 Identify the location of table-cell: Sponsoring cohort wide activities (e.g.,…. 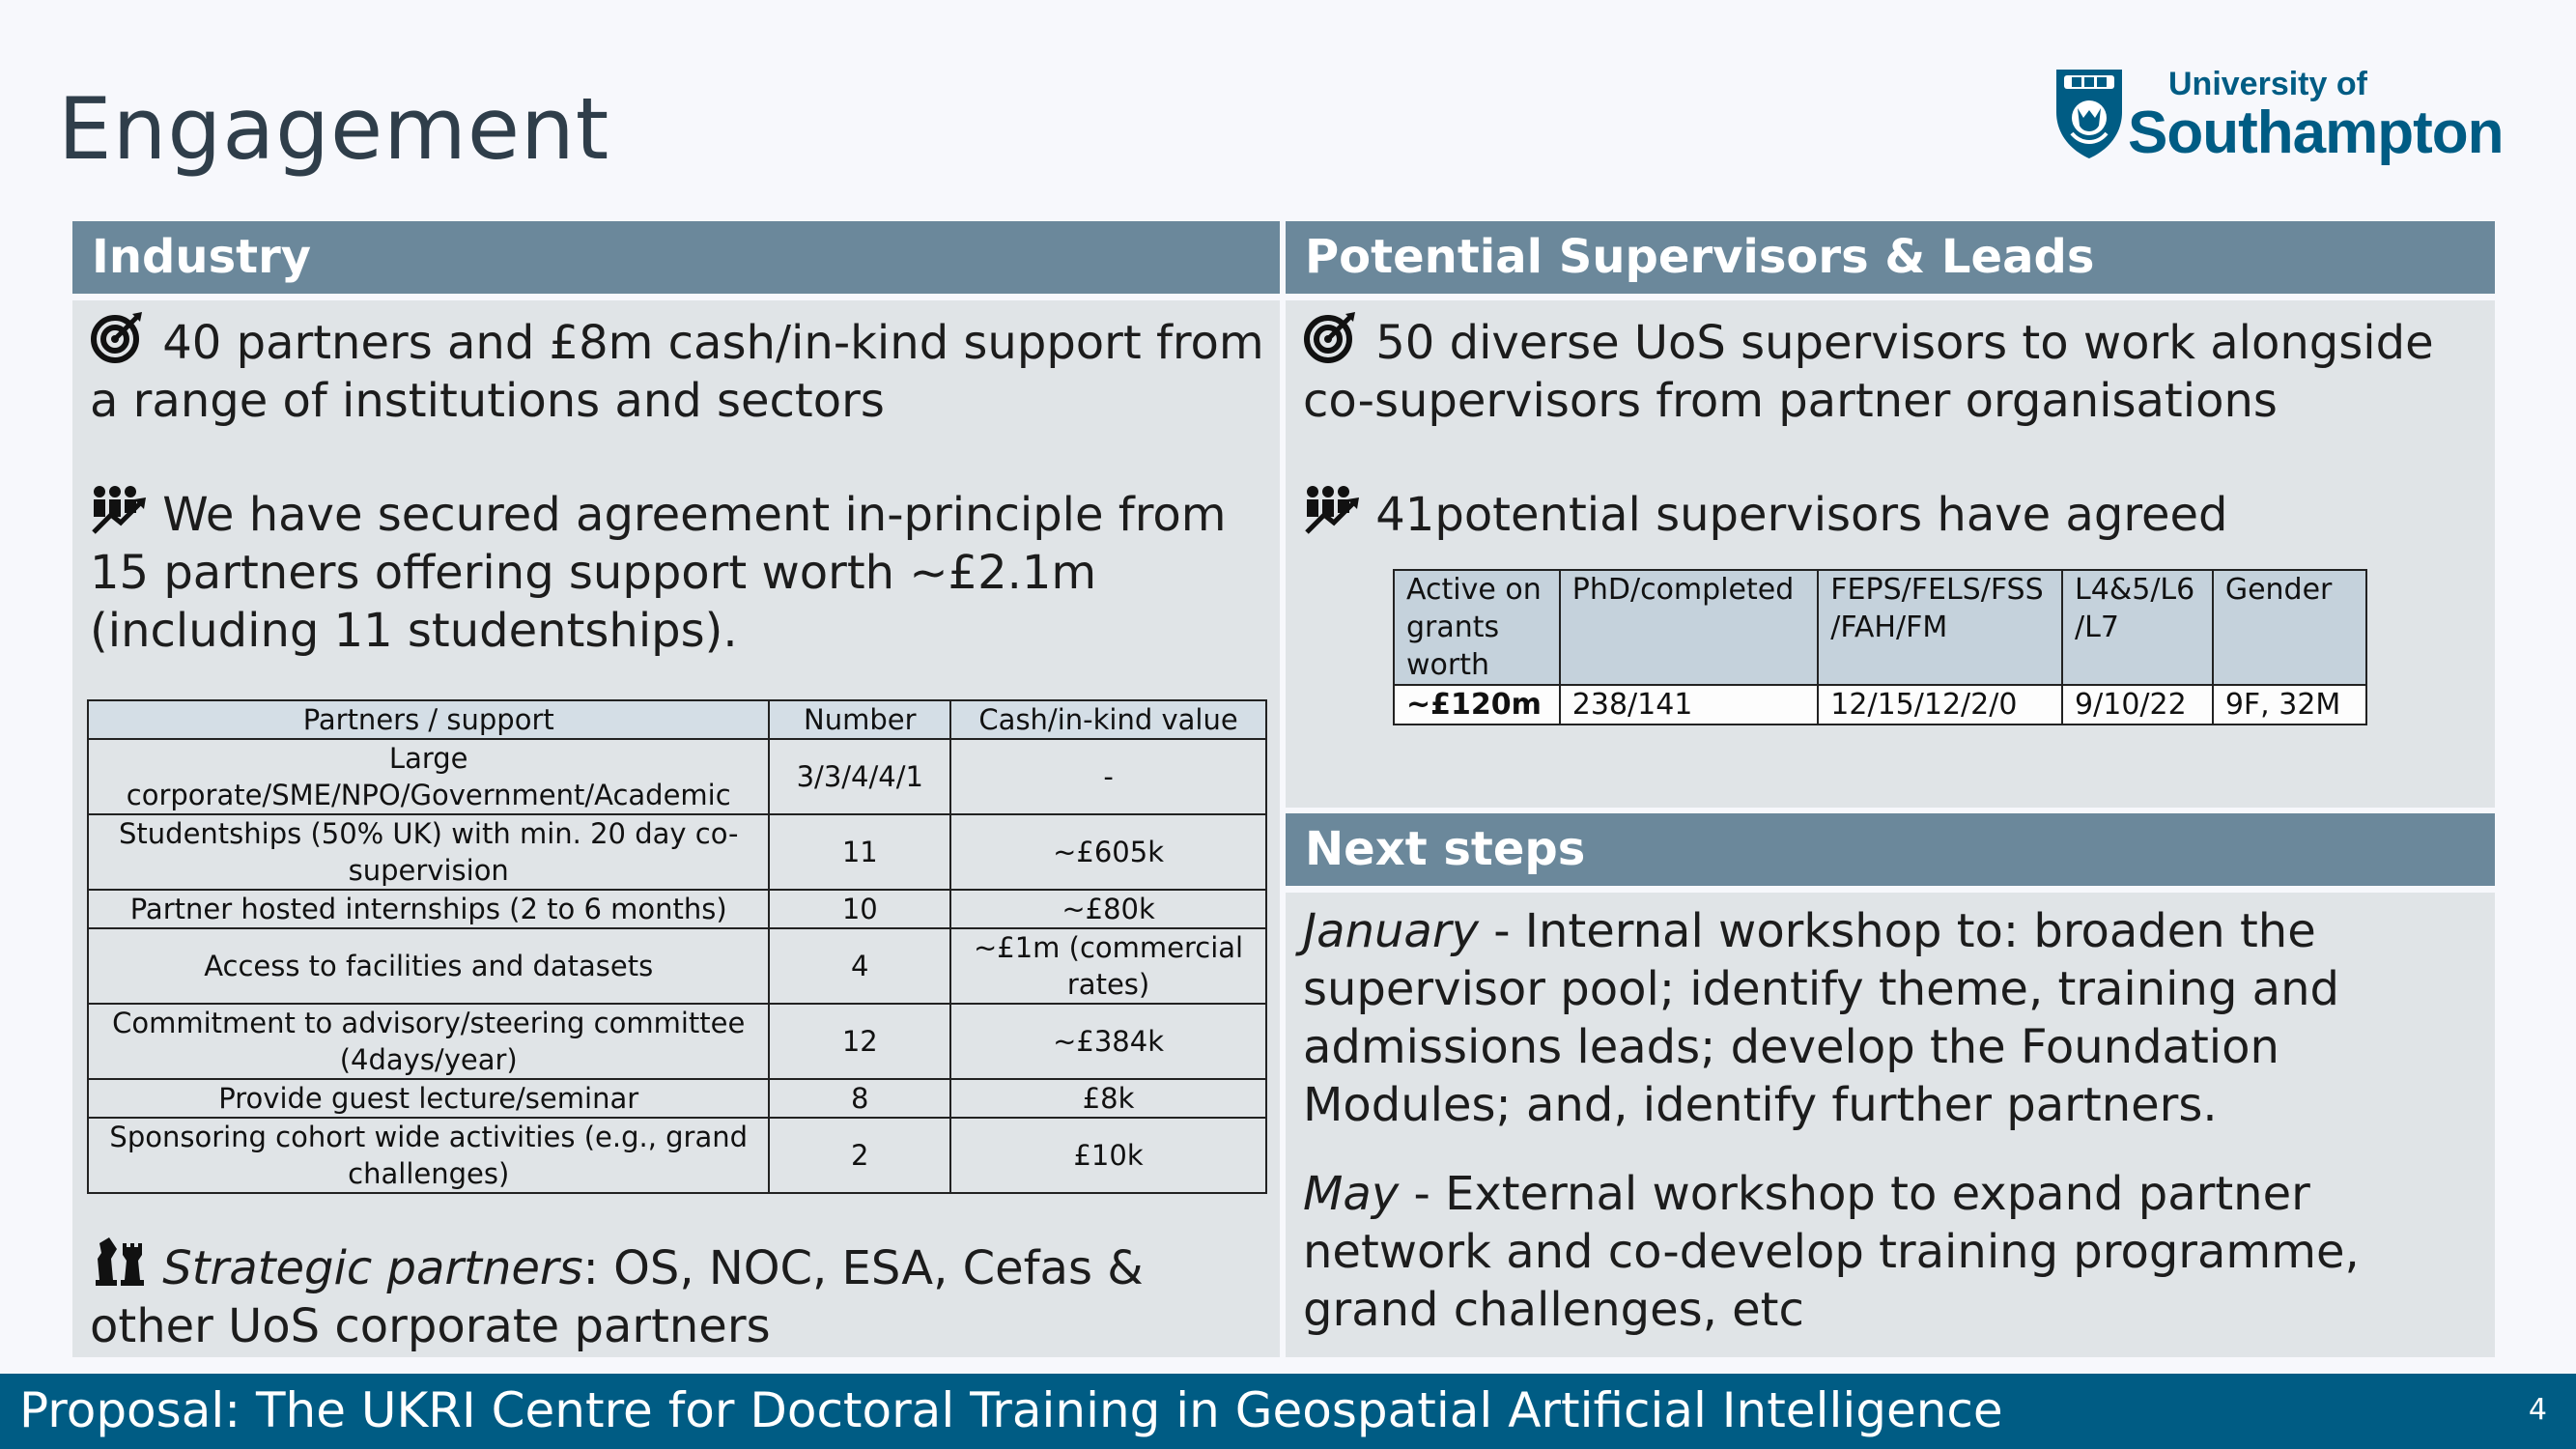
(428, 1155).